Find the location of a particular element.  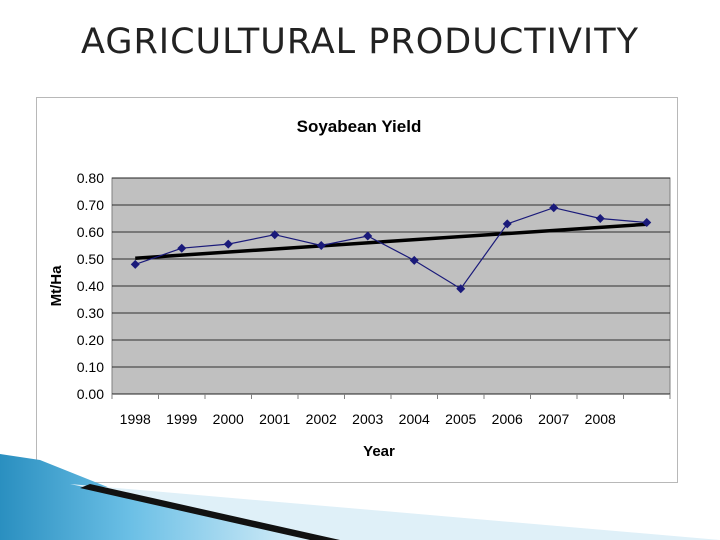

x-tick-label: 1999 is located at coordinates (181, 419).